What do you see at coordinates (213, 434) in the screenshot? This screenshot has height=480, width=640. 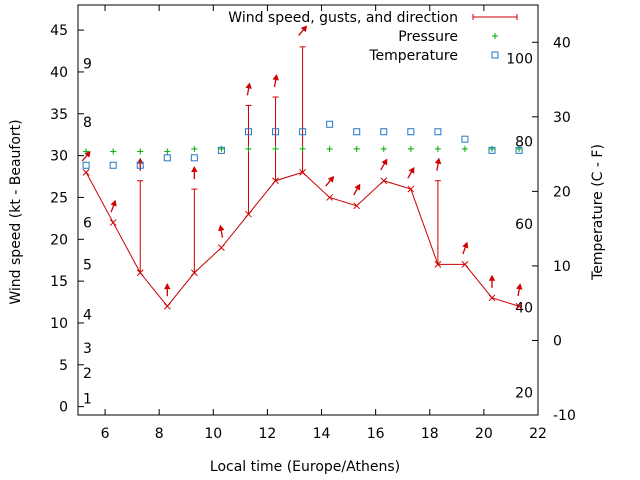 I see `x-tick-label: 10` at bounding box center [213, 434].